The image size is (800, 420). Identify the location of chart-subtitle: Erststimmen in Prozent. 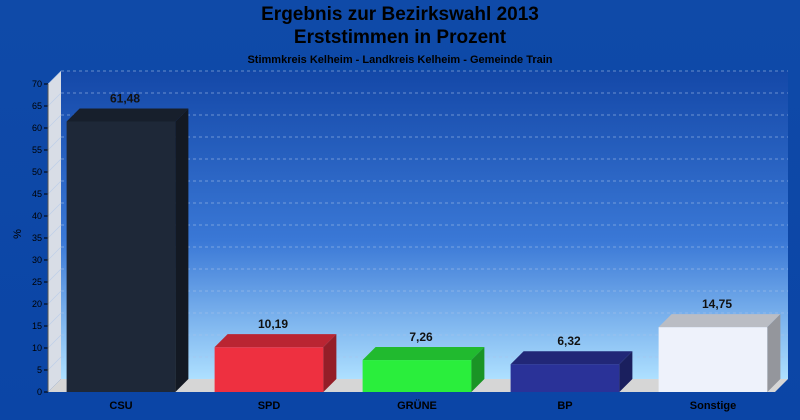
(400, 37).